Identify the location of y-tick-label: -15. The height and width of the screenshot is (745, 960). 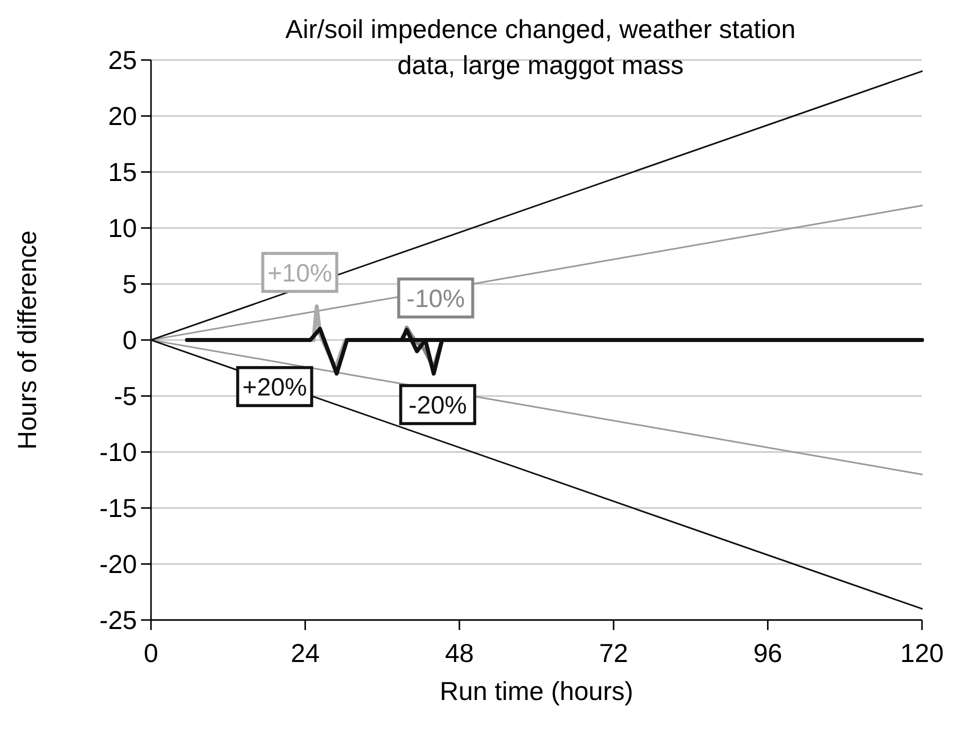
(118, 508).